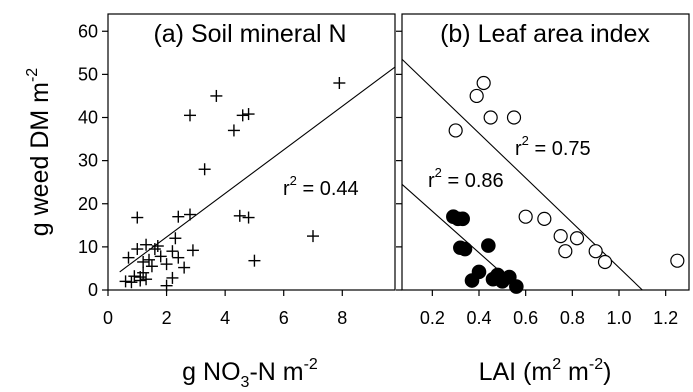  I want to click on panel-b-open-r2-annotation: r2 = 0.75, so click(553, 146).